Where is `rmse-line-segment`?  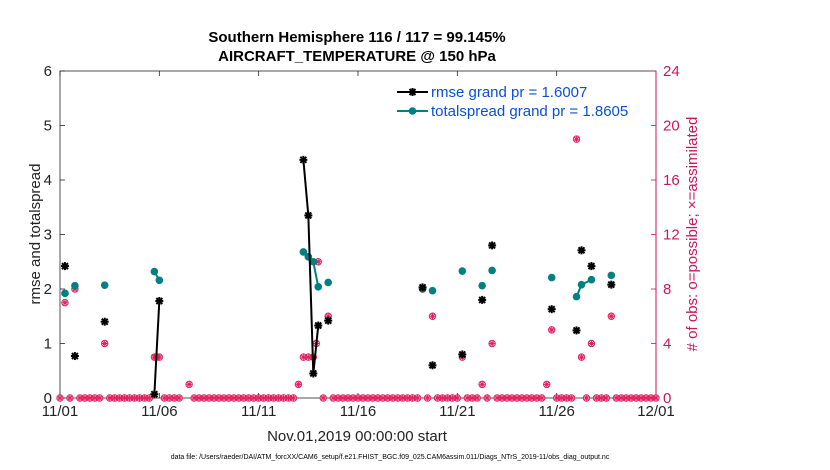 rmse-line-segment is located at coordinates (157, 347).